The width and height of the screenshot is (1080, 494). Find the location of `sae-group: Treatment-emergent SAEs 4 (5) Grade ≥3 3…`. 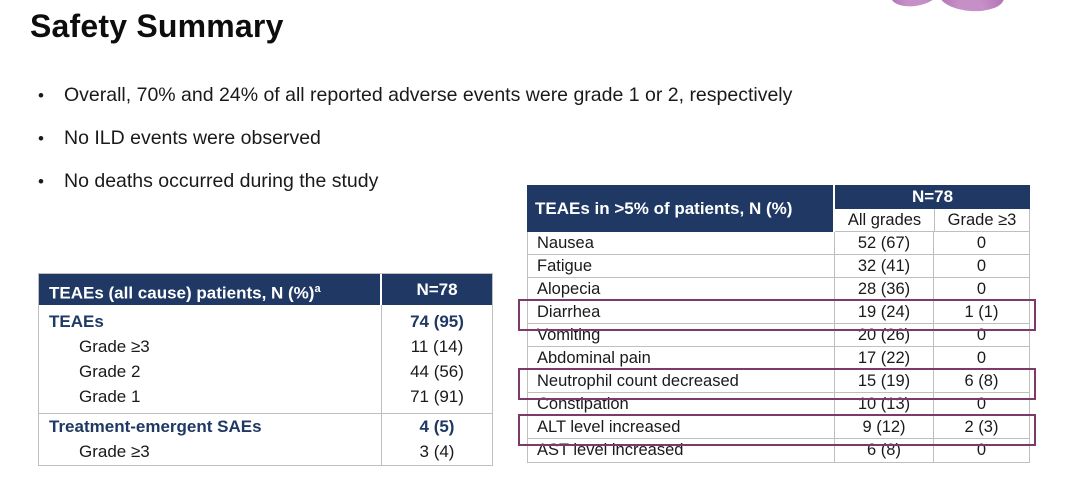

sae-group: Treatment-emergent SAEs 4 (5) Grade ≥3 3… is located at coordinates (265, 439).